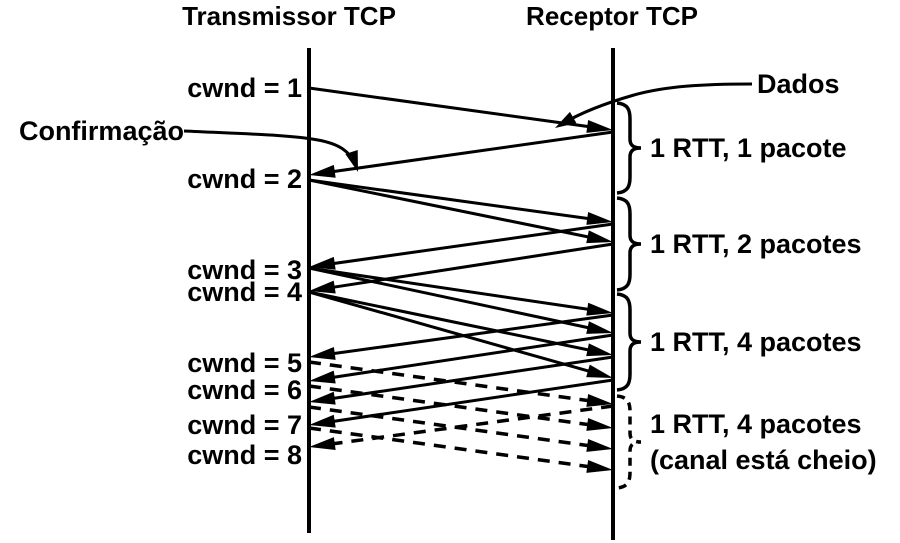 The image size is (900, 543). Describe the element at coordinates (244, 292) in the screenshot. I see `cwnd-label-4: cwnd = 4` at that location.